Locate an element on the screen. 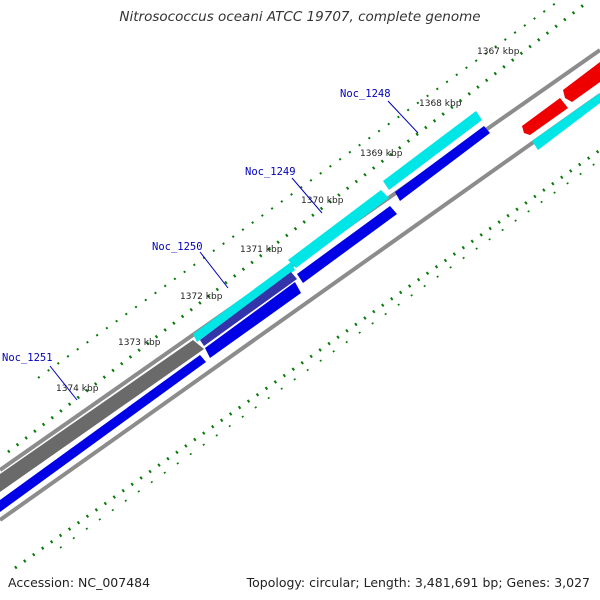  gene-label-noc-1249: Noc_1249 is located at coordinates (270, 172).